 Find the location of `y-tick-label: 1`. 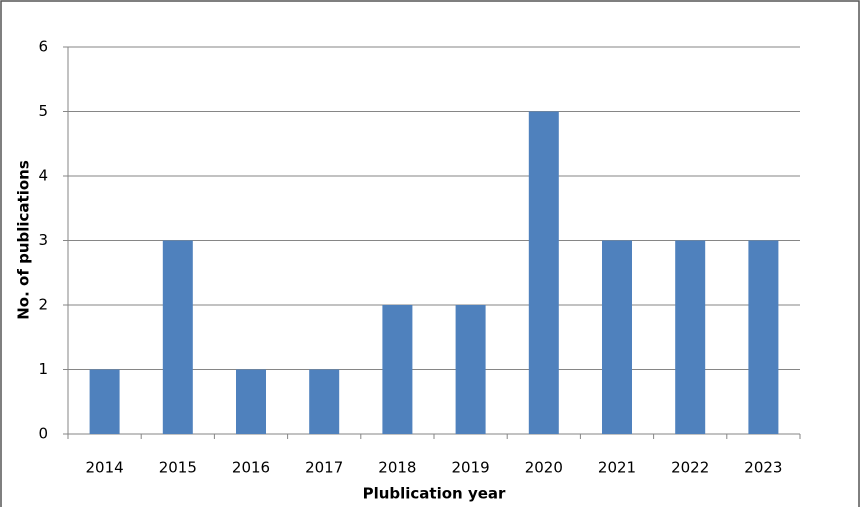

y-tick-label: 1 is located at coordinates (43, 369).